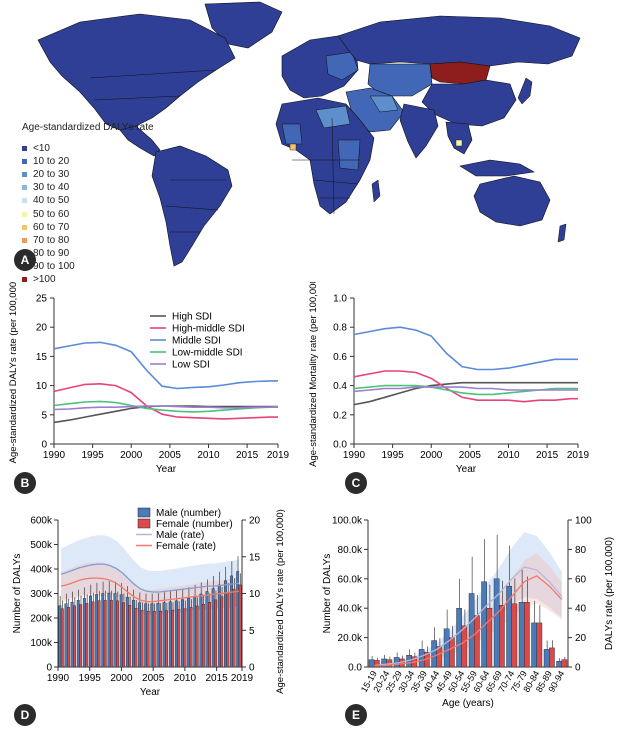  Describe the element at coordinates (41, 570) in the screenshot. I see `y-tick-label: 400k` at that location.